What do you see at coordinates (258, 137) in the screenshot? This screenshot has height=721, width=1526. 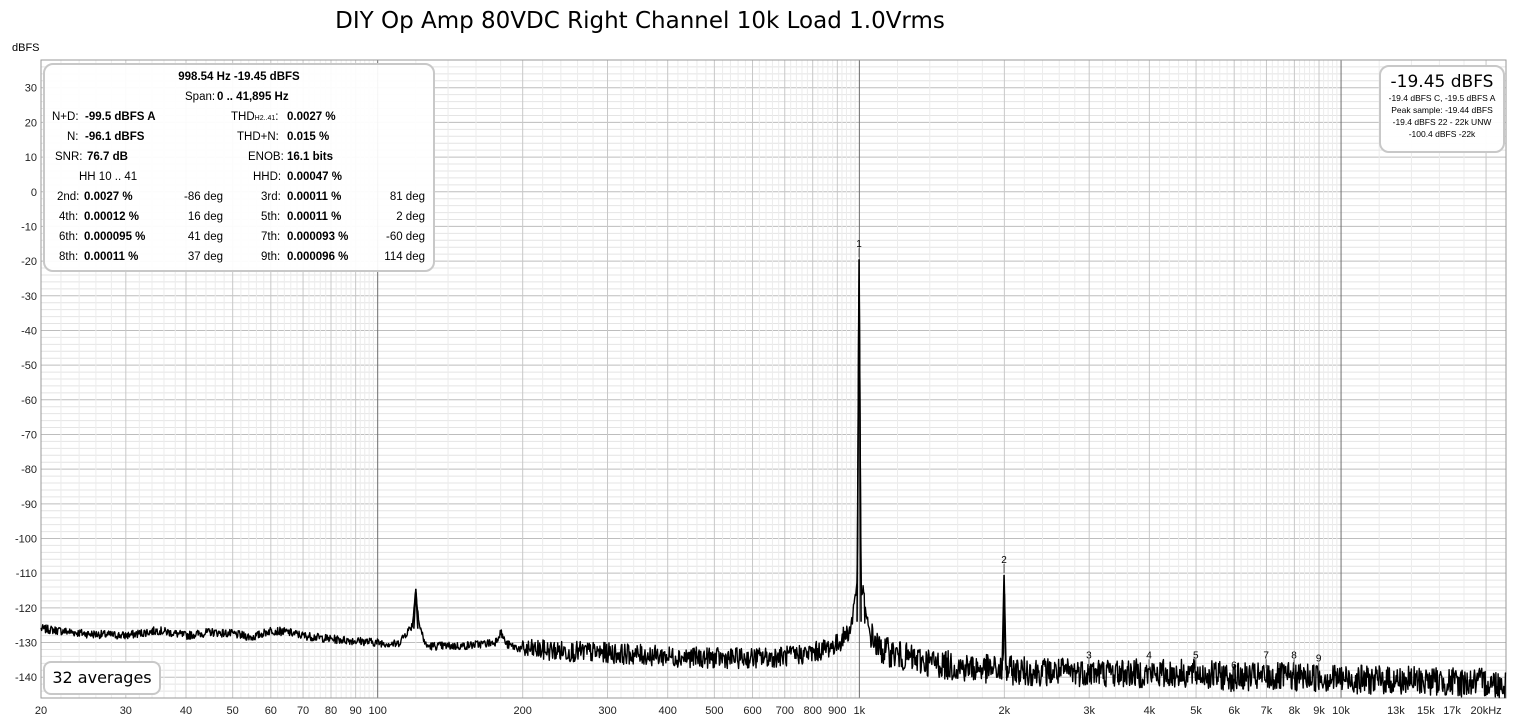 I see `thdn-label: THD+N:` at bounding box center [258, 137].